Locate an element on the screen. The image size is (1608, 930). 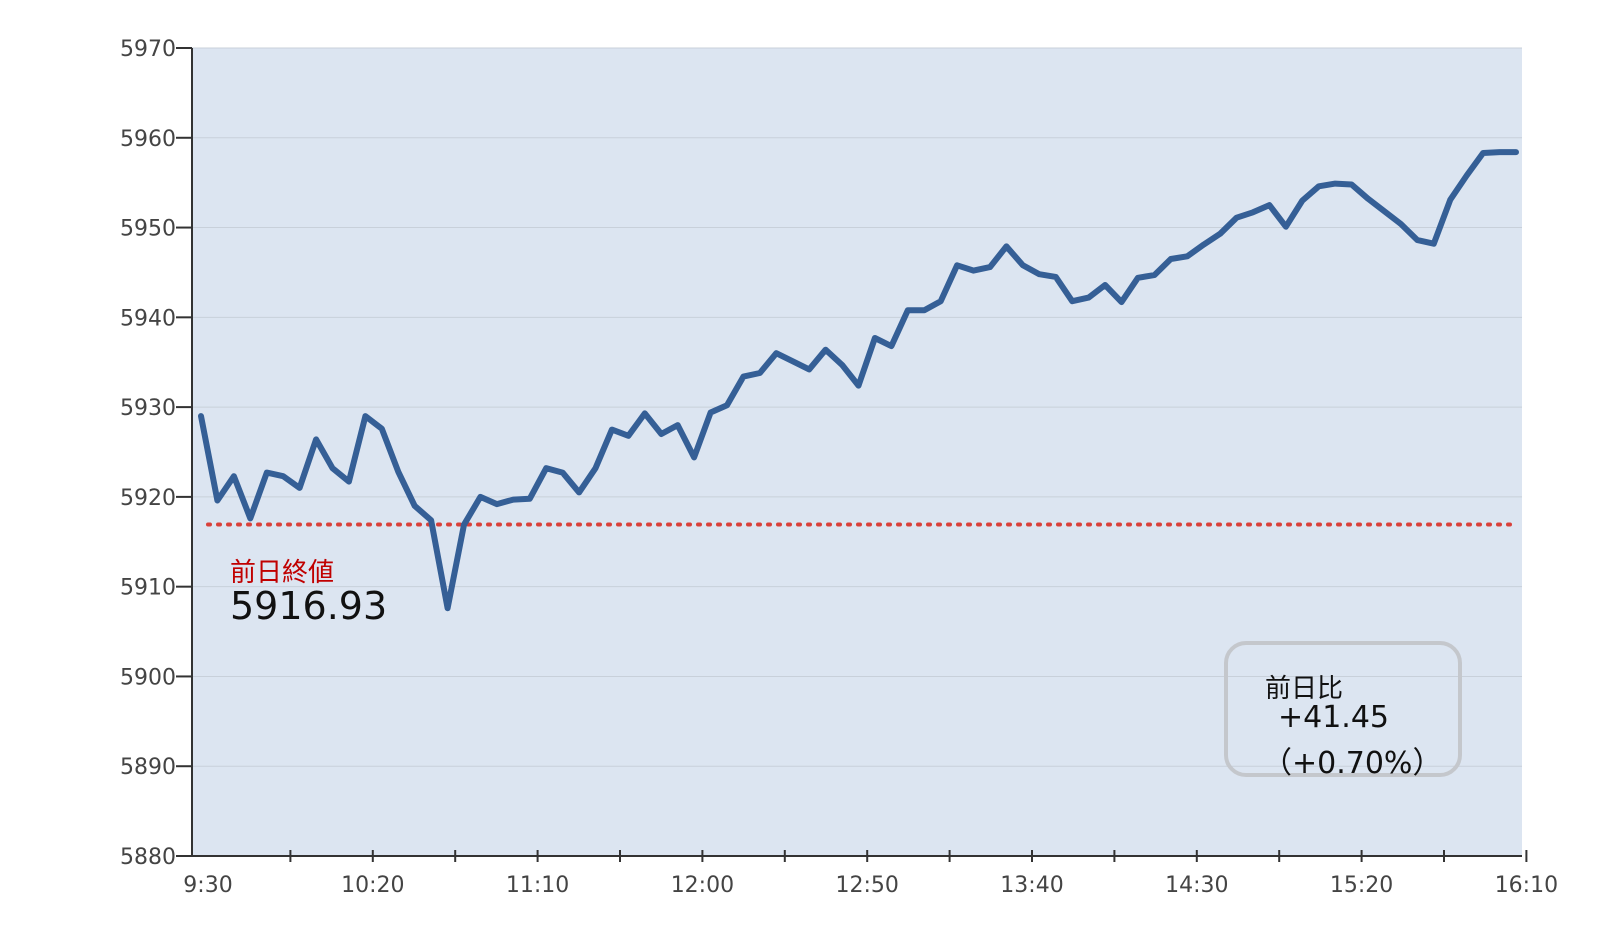
y-tick-label: 5930 is located at coordinates (148, 408).